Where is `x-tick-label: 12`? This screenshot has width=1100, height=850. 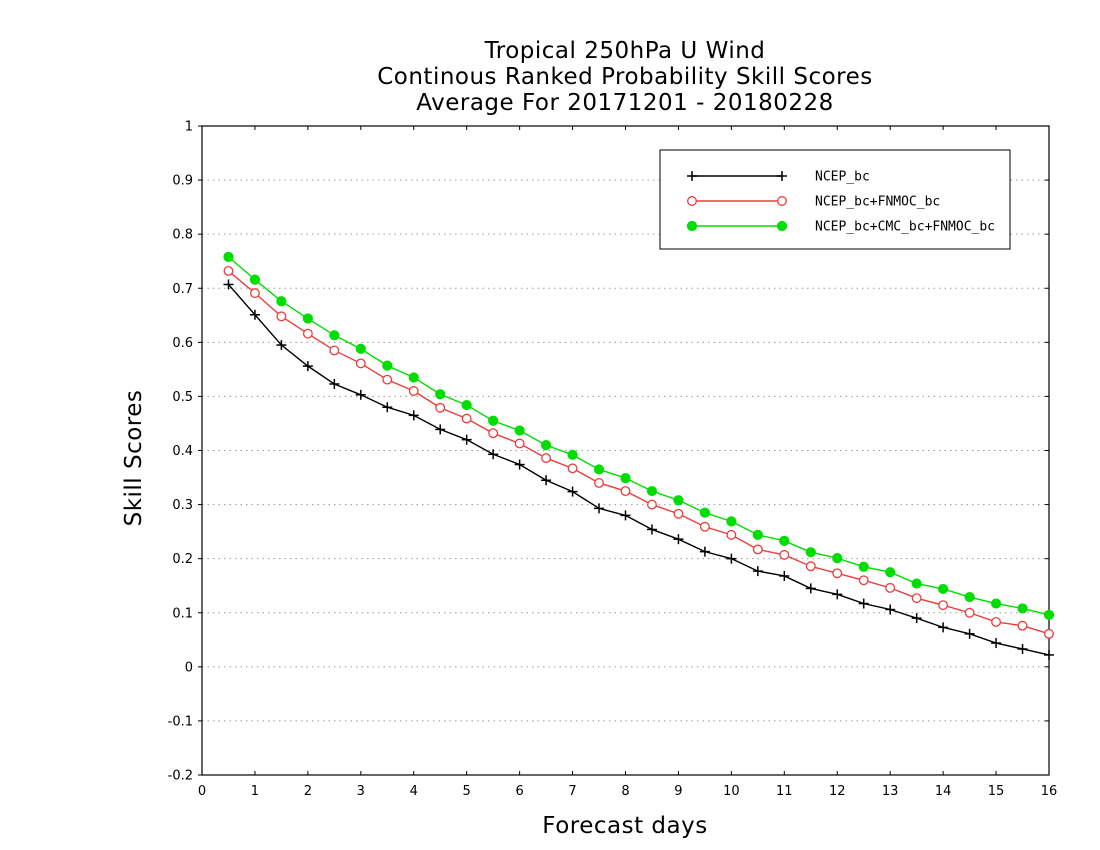 x-tick-label: 12 is located at coordinates (837, 791).